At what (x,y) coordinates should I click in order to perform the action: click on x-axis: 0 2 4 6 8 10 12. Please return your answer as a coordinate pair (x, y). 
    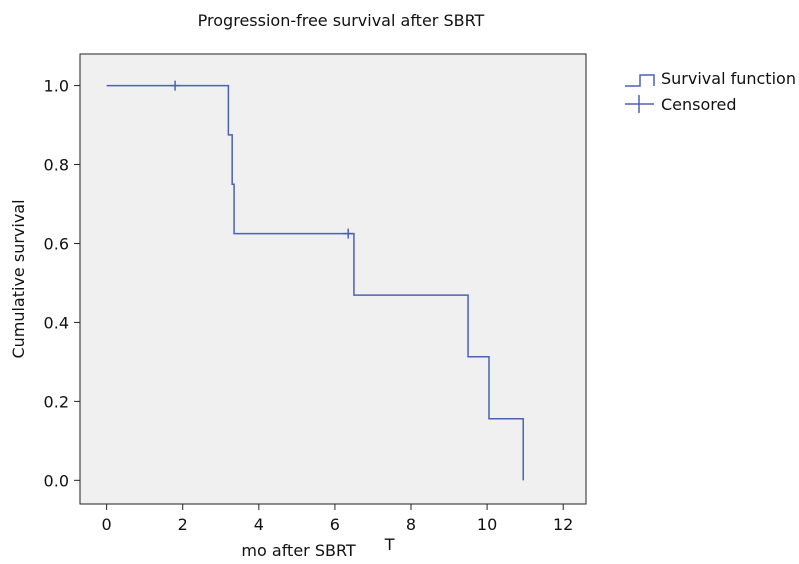
    Looking at the image, I should click on (337, 519).